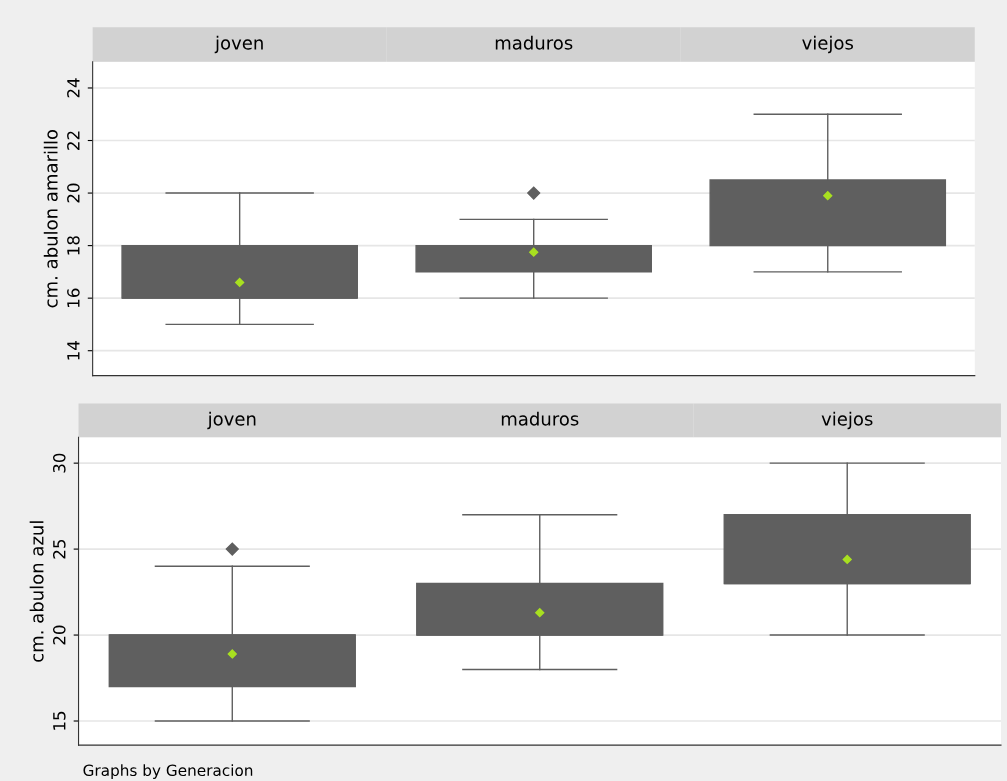 Image resolution: width=1007 pixels, height=781 pixels. What do you see at coordinates (73, 245) in the screenshot?
I see `y-tick-label: 18` at bounding box center [73, 245].